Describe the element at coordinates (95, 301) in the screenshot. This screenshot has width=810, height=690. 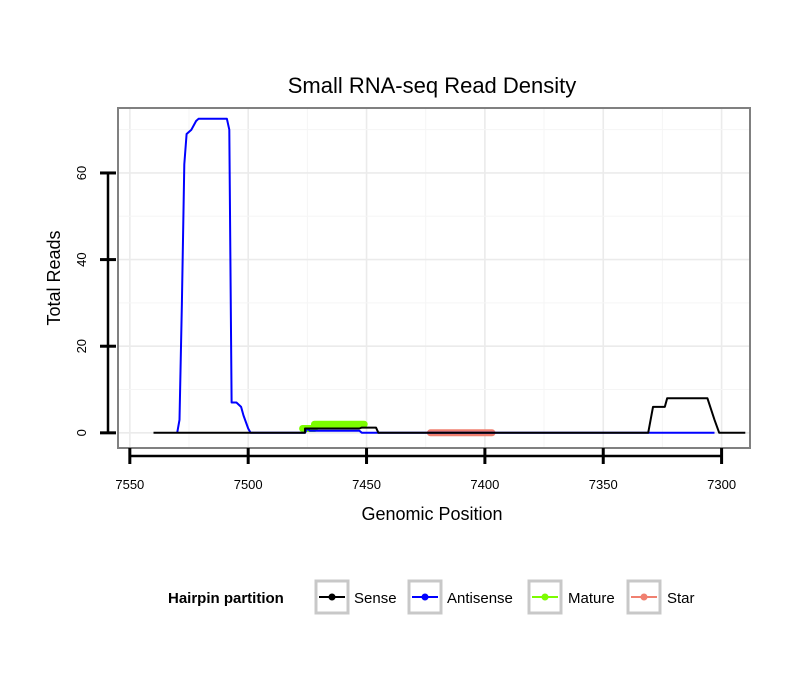
I see `y-axis: 0 20 40 60` at that location.